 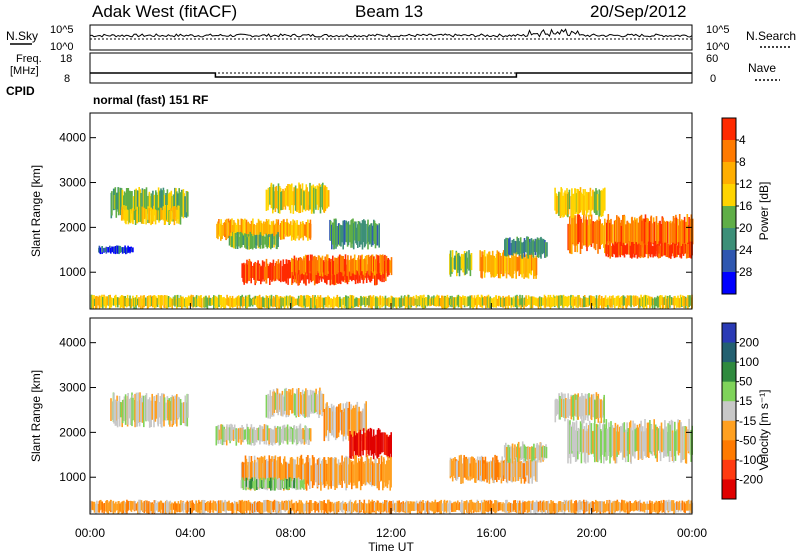 What do you see at coordinates (748, 421) in the screenshot?
I see `colorbar-tick-label: -15` at bounding box center [748, 421].